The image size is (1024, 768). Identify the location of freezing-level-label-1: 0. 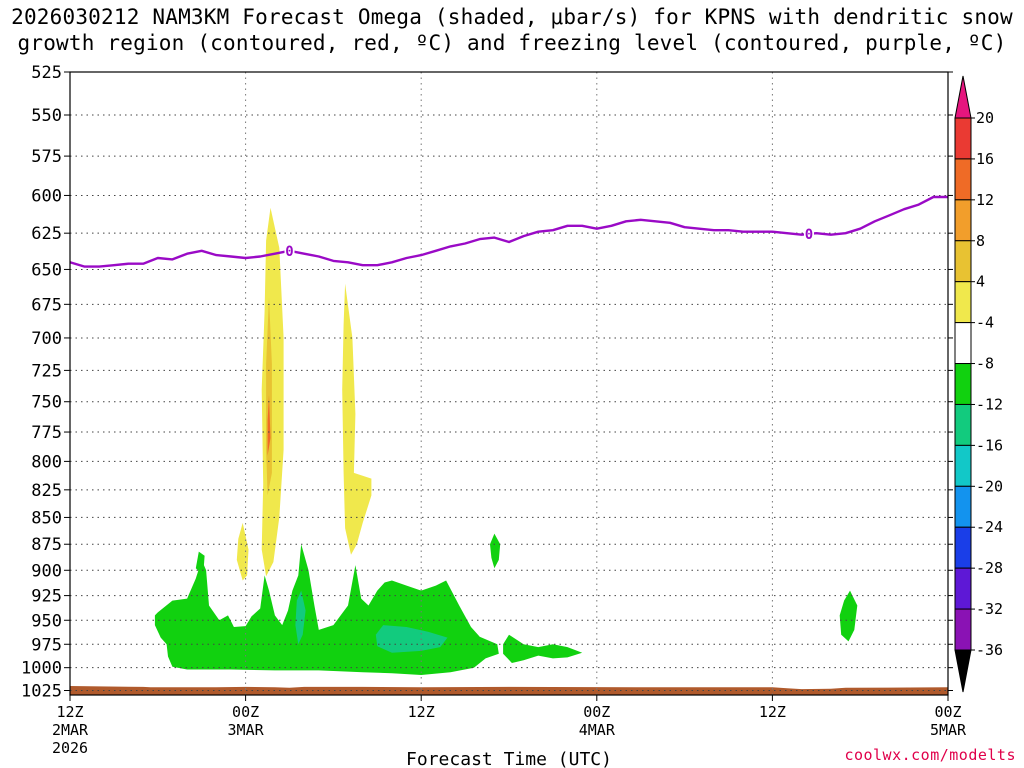
(809, 235).